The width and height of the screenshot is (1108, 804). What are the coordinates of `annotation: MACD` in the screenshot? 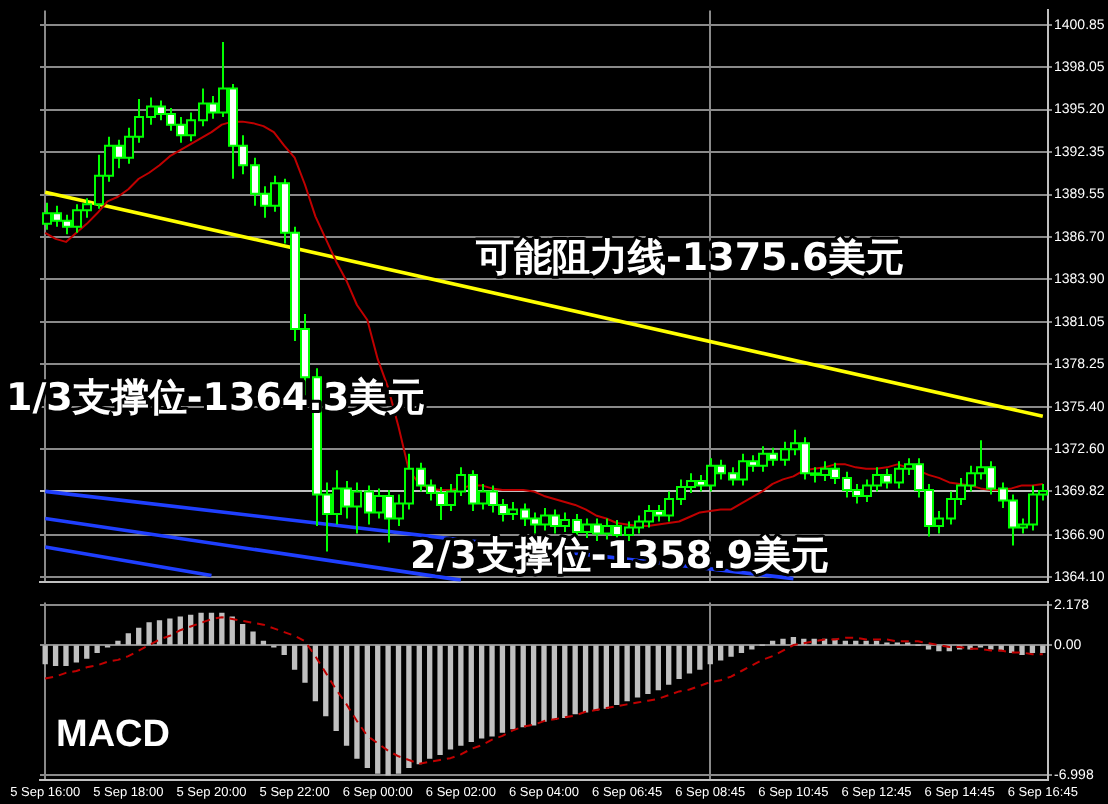 It's located at (113, 735).